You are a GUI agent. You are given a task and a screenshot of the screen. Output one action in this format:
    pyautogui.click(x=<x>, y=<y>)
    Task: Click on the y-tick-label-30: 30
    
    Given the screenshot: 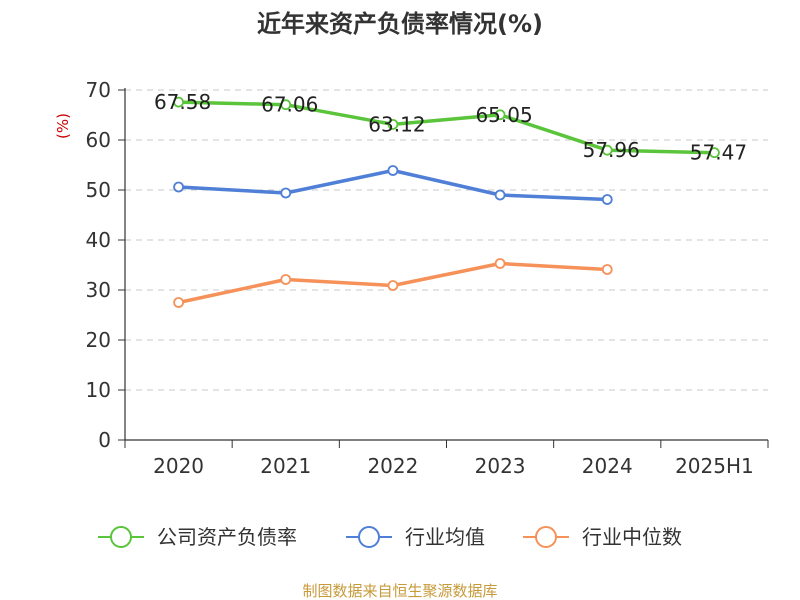 What is the action you would take?
    pyautogui.click(x=98, y=290)
    